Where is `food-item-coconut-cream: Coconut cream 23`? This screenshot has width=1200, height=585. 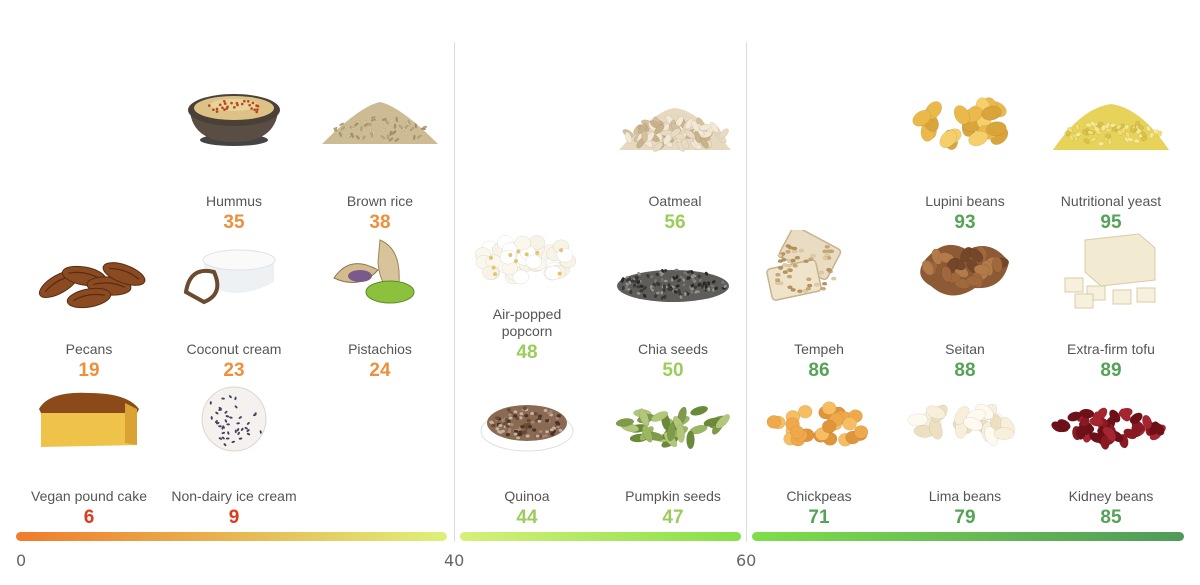 food-item-coconut-cream: Coconut cream 23 is located at coordinates (234, 318).